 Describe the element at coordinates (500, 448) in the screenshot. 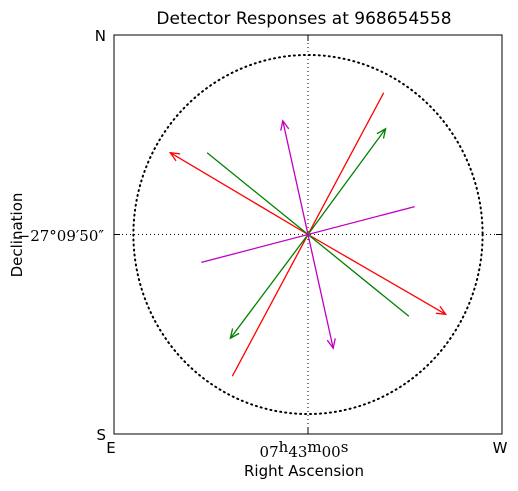

I see `corner-label-w: W` at that location.